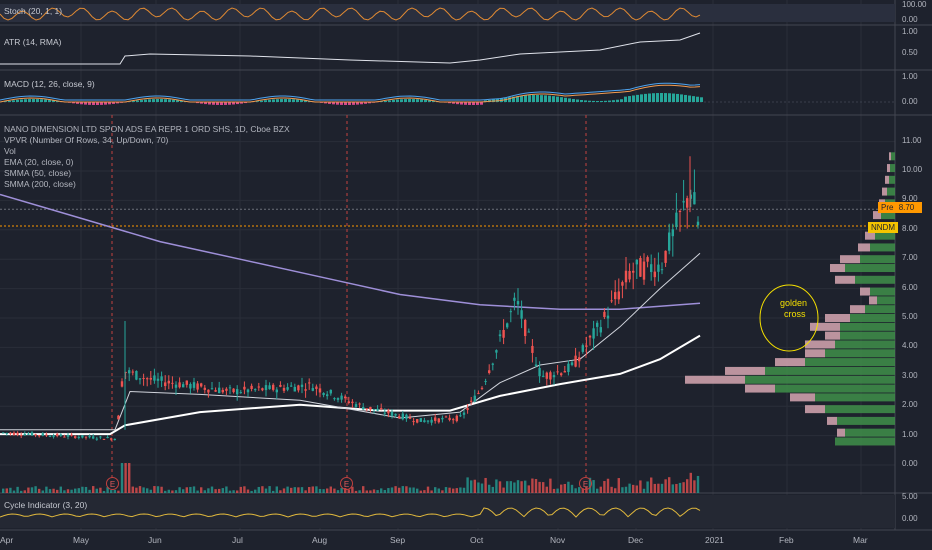  What do you see at coordinates (10, 151) in the screenshot?
I see `legend-vol: Vol` at bounding box center [10, 151].